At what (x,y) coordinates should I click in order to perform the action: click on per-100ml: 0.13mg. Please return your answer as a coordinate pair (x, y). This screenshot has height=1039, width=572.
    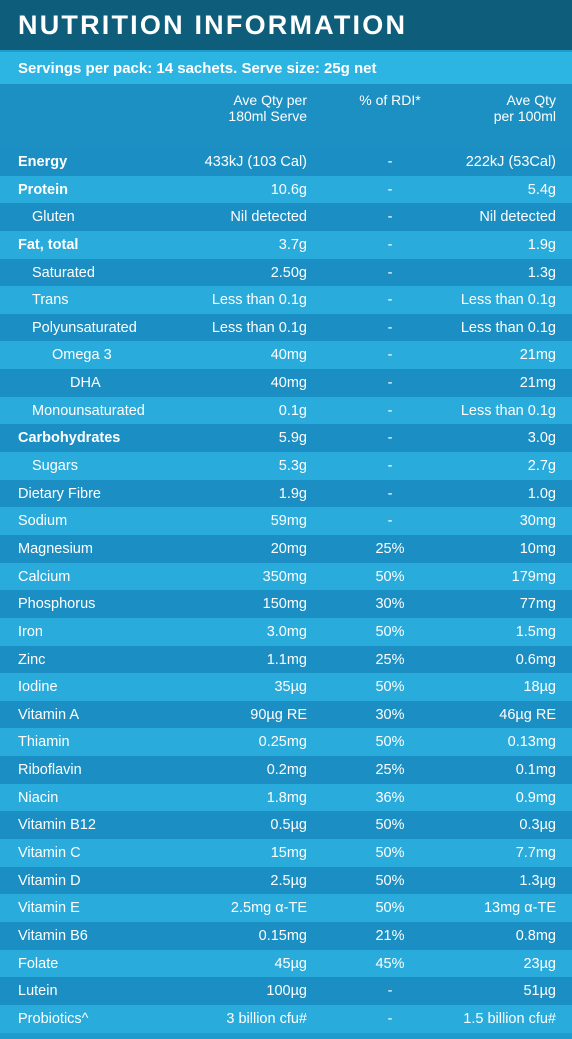
    Looking at the image, I should click on (531, 742).